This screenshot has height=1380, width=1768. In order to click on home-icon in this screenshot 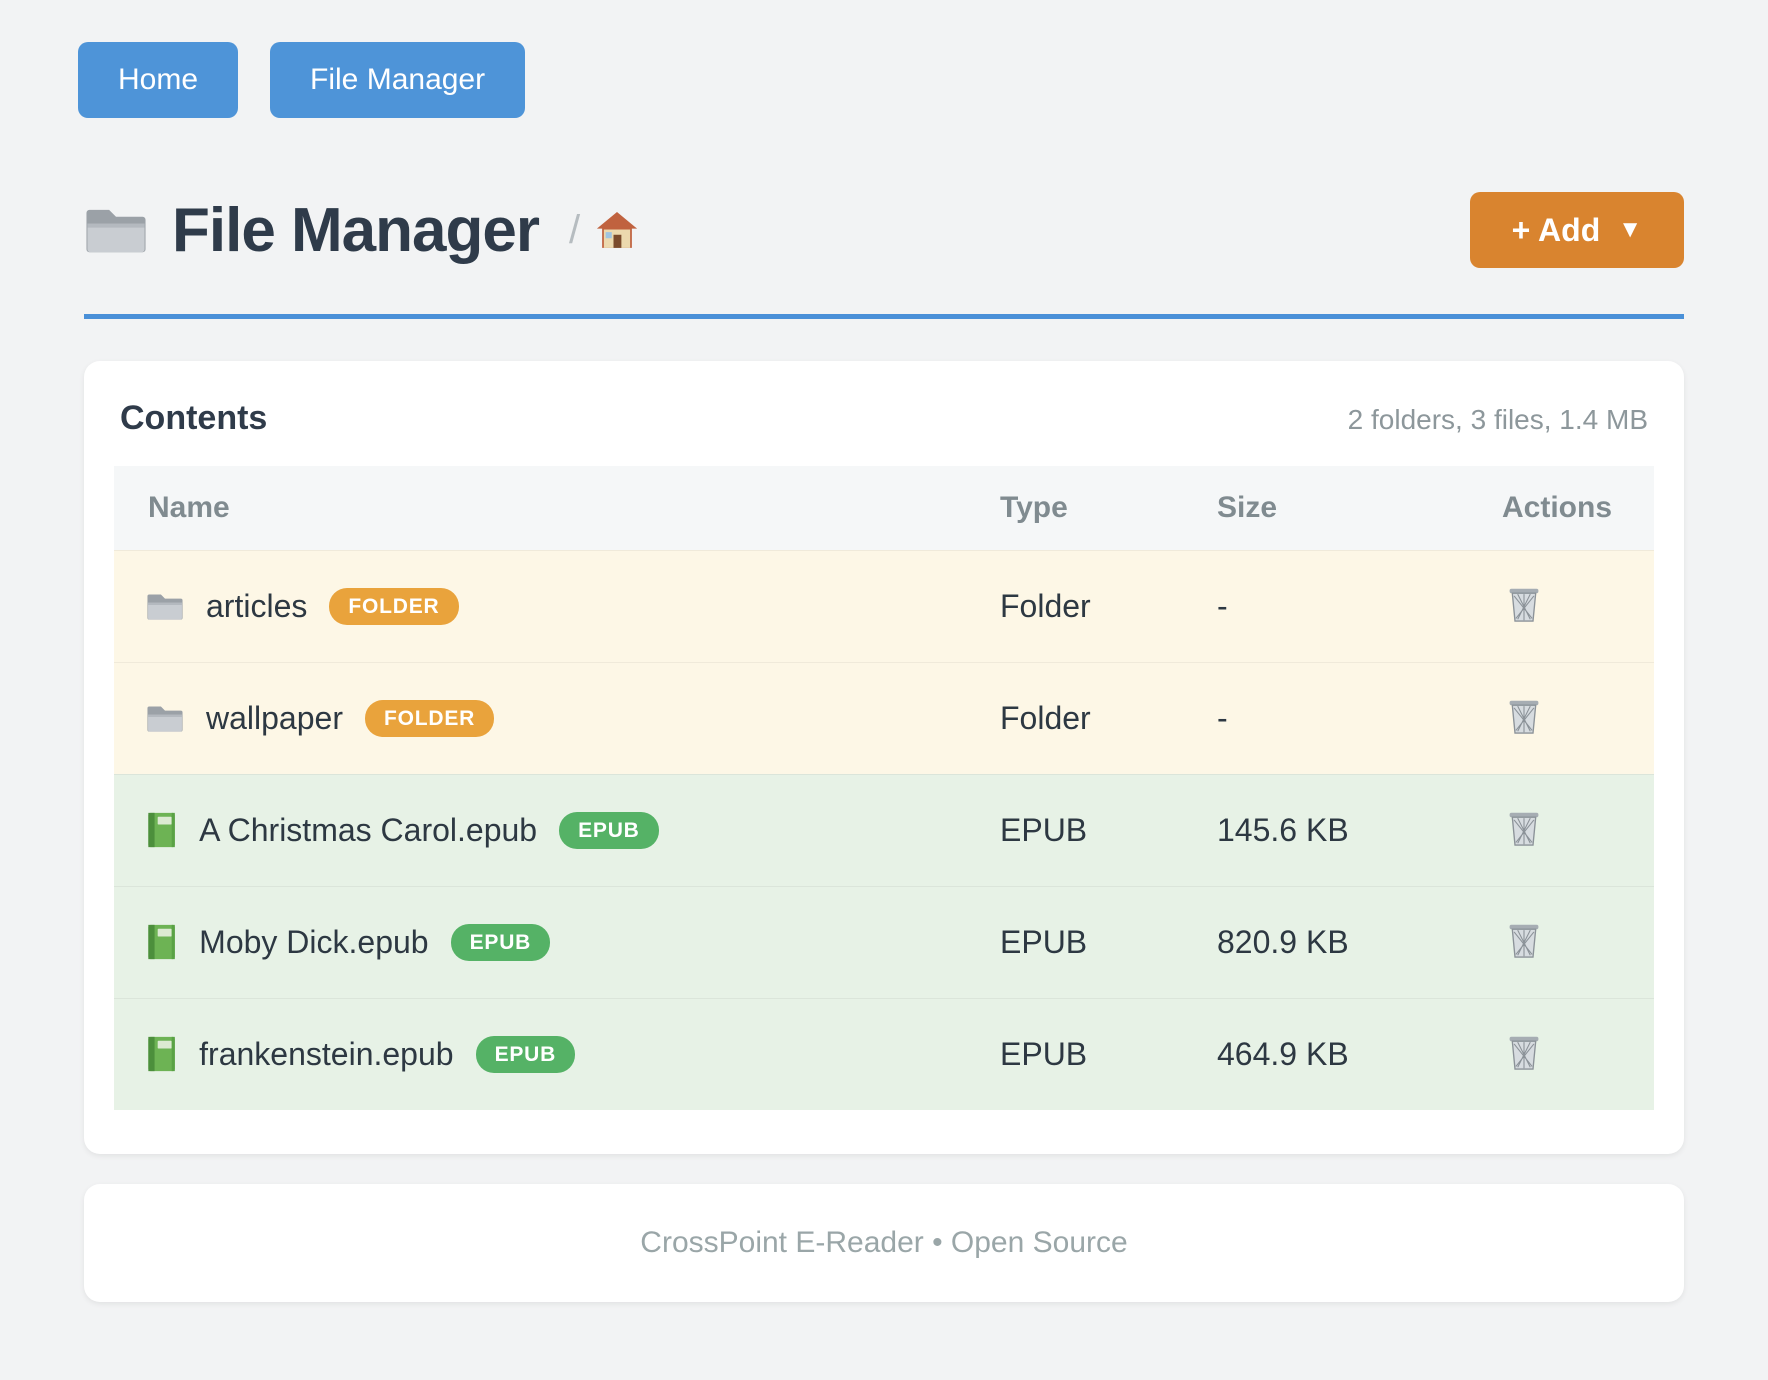, I will do `click(617, 230)`.